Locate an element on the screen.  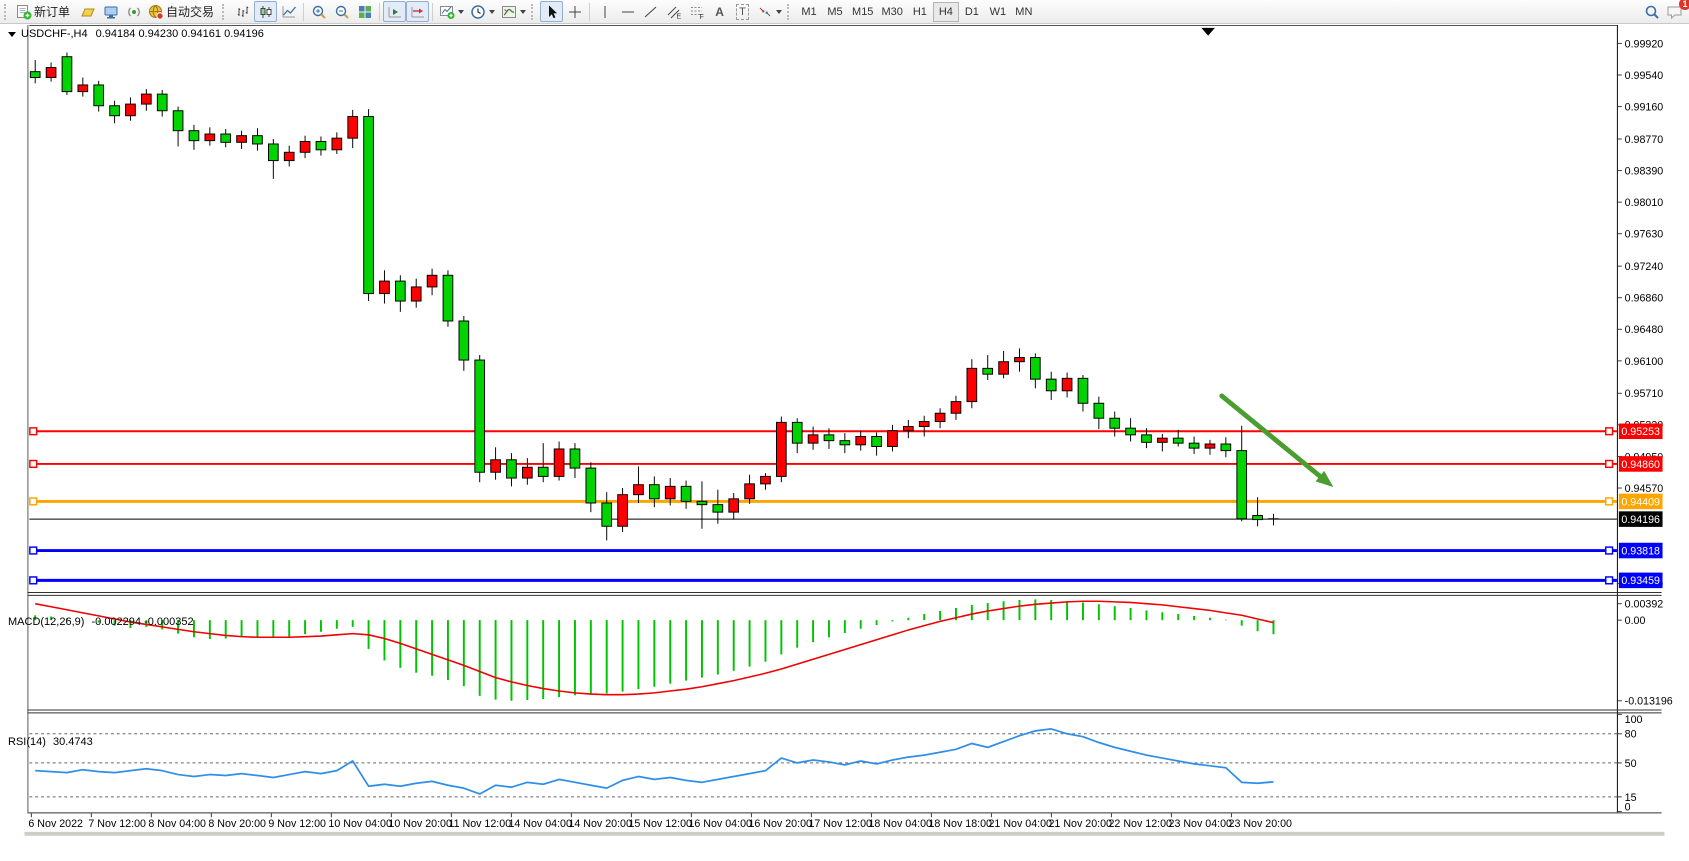
trendline-tool-button is located at coordinates (650, 11).